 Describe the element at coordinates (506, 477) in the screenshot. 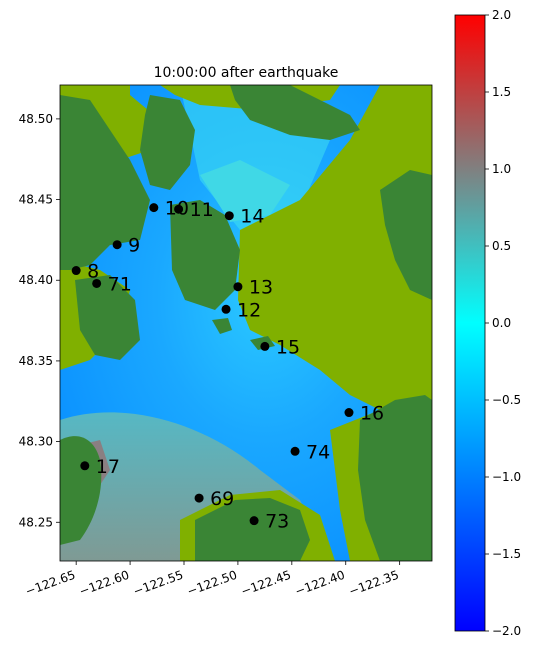

I see `colorbar-tick-label: −1.0` at that location.